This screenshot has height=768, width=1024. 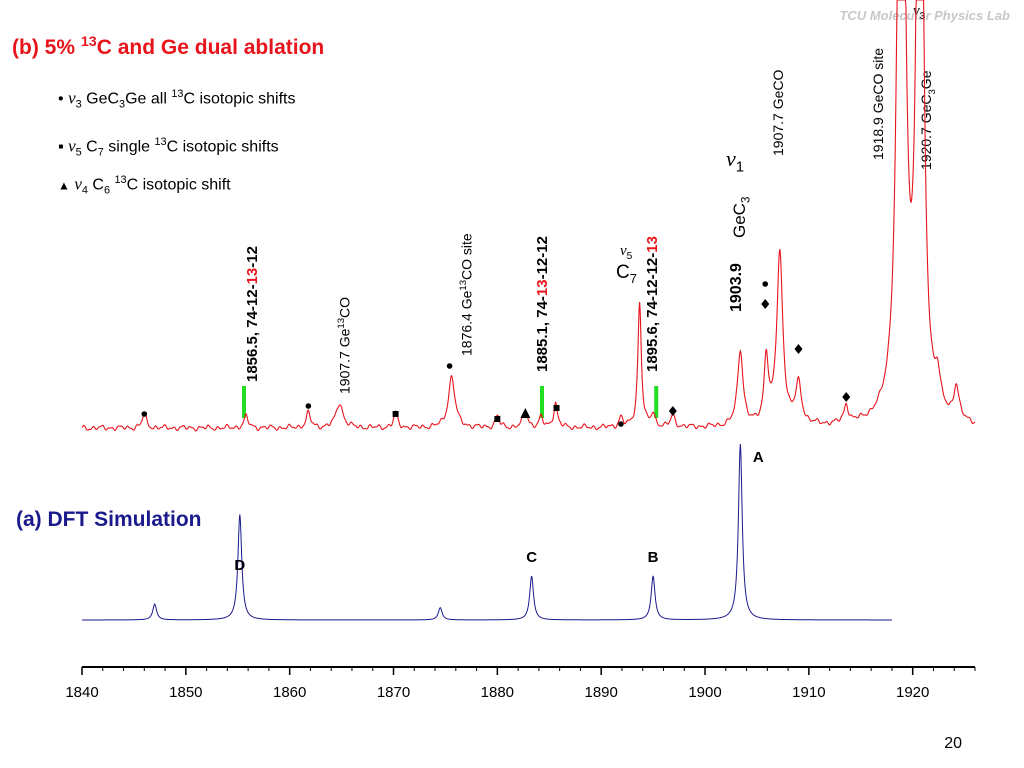 I want to click on title-b-sup: 13, so click(x=88, y=42).